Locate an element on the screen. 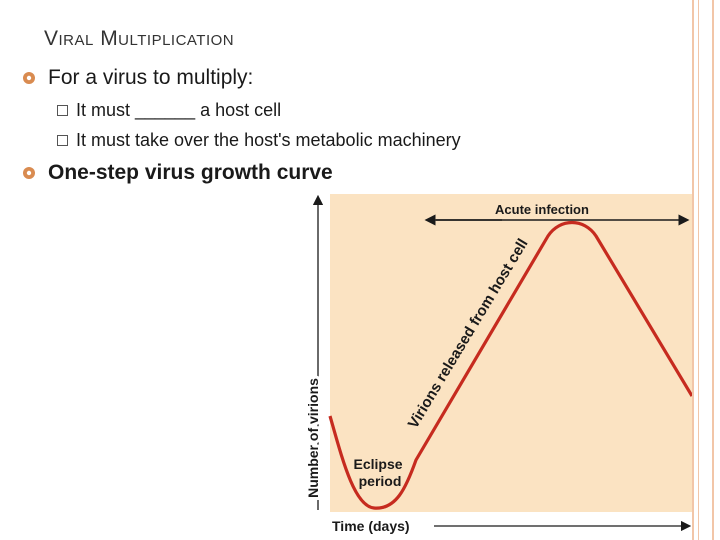  sub-bullet-item: It must ______ a host cell is located at coordinates (169, 110).